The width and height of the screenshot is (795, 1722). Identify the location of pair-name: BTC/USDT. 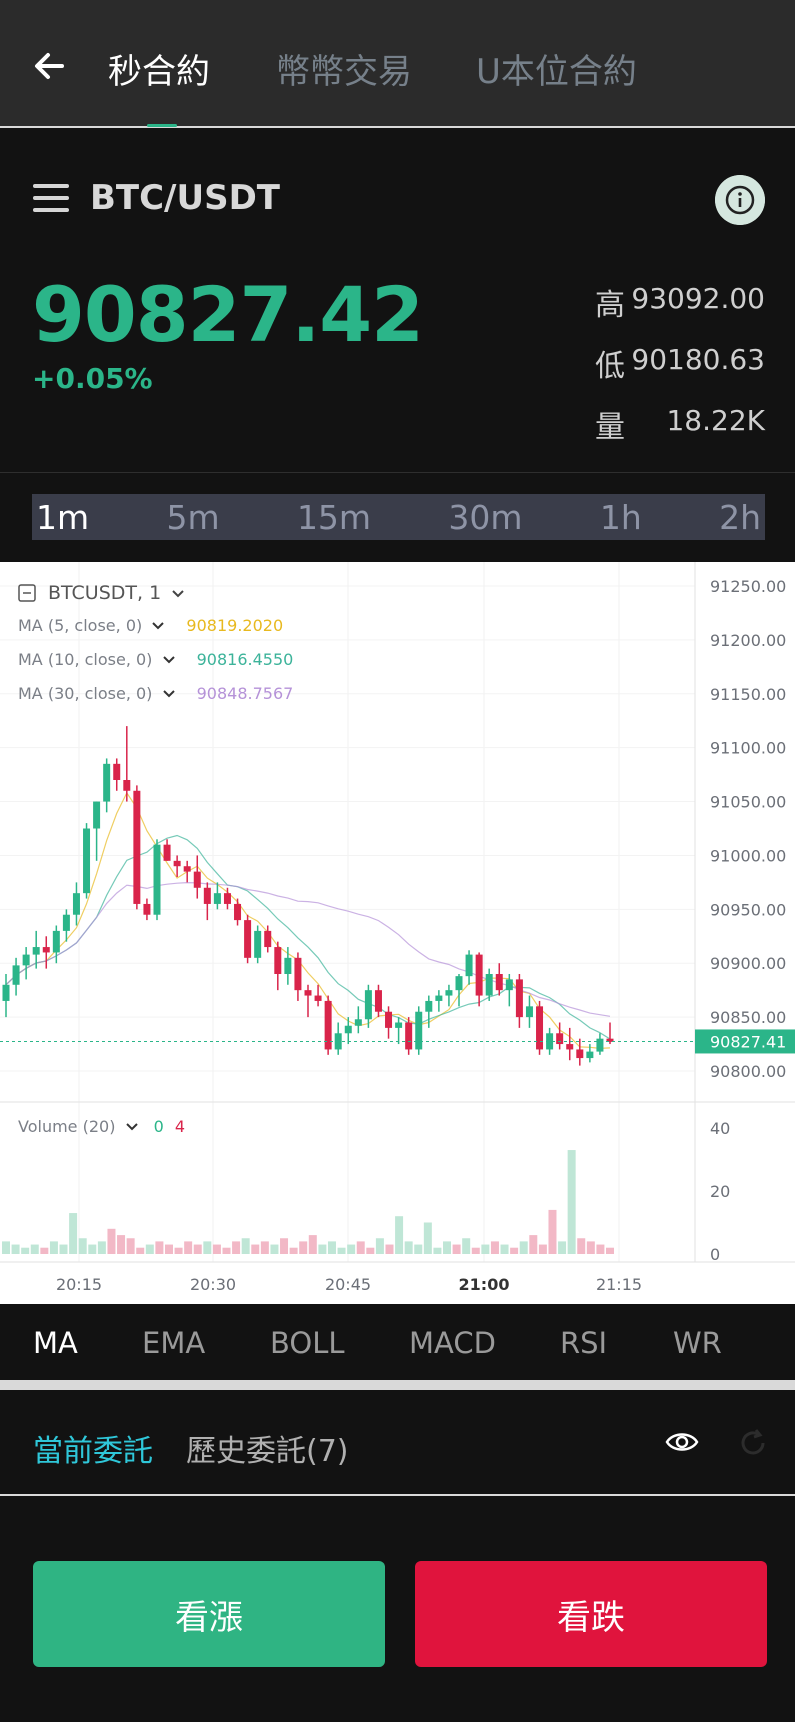
(185, 198).